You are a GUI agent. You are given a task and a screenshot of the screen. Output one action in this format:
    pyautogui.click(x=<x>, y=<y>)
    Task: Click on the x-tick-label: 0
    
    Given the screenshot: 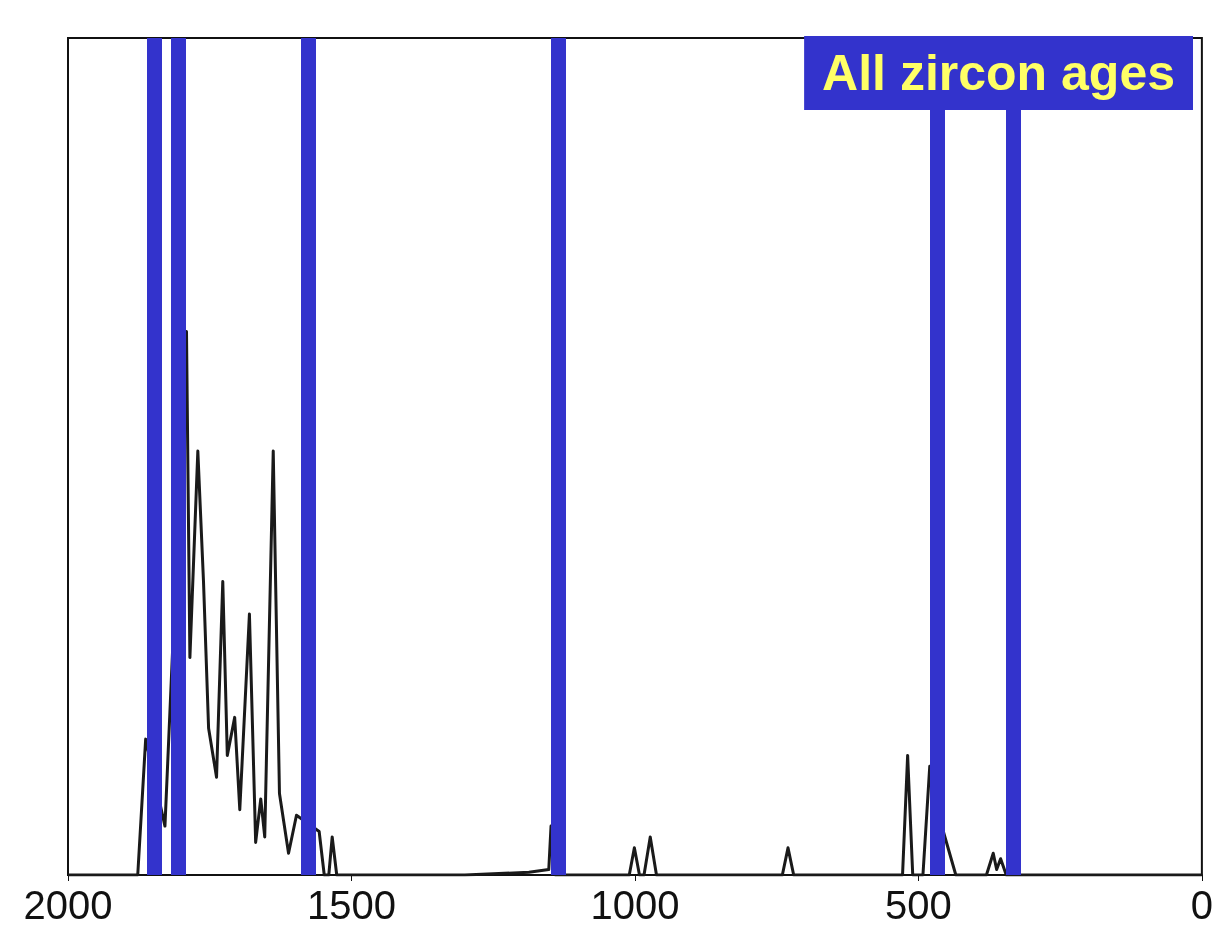 What is the action you would take?
    pyautogui.click(x=1201, y=905)
    